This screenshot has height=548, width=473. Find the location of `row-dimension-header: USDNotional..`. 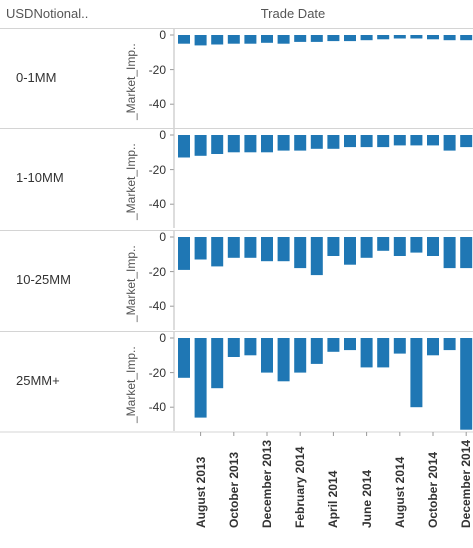

row-dimension-header: USDNotional.. is located at coordinates (47, 13).